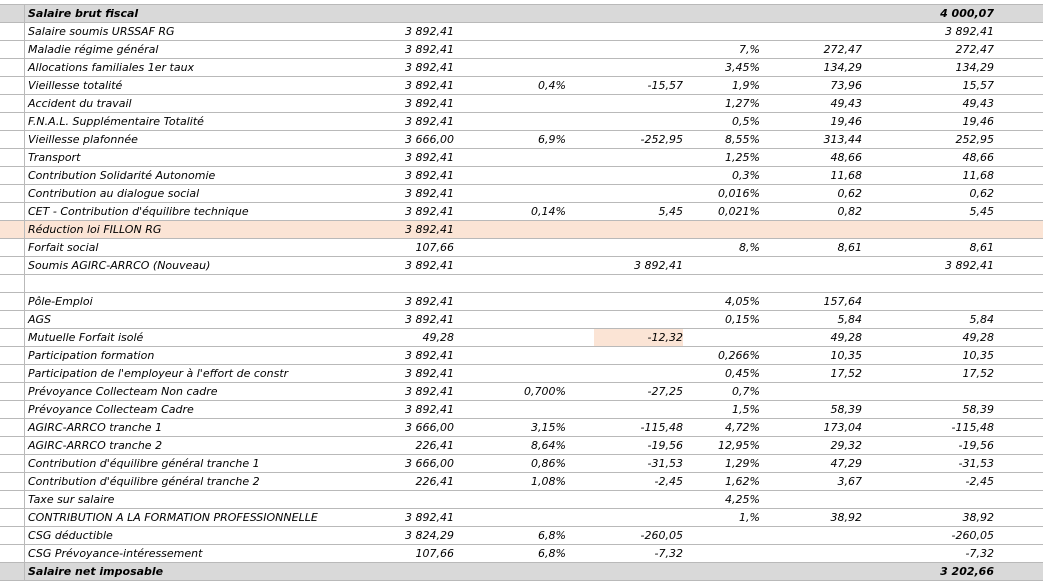  Describe the element at coordinates (979, 553) in the screenshot. I see `cell-total: -7,32` at that location.